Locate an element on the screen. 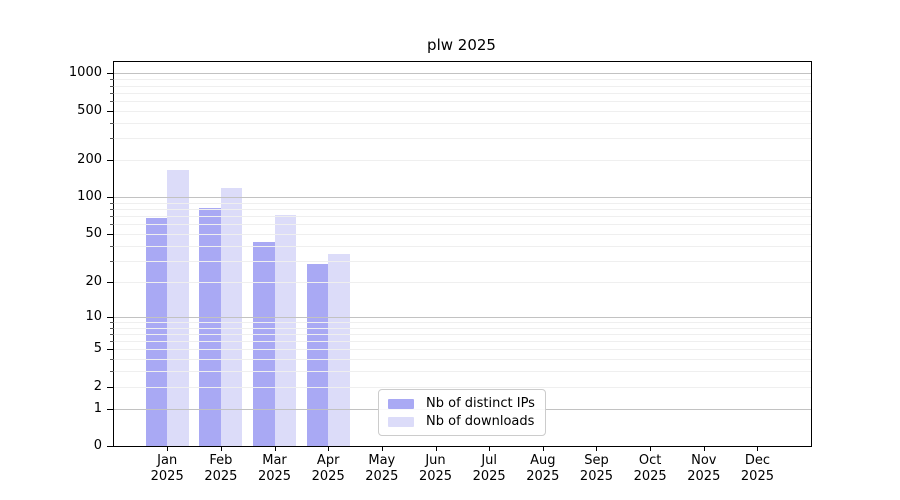 The image size is (900, 500). x-tick-label-dec: Dec 2025 is located at coordinates (757, 469).